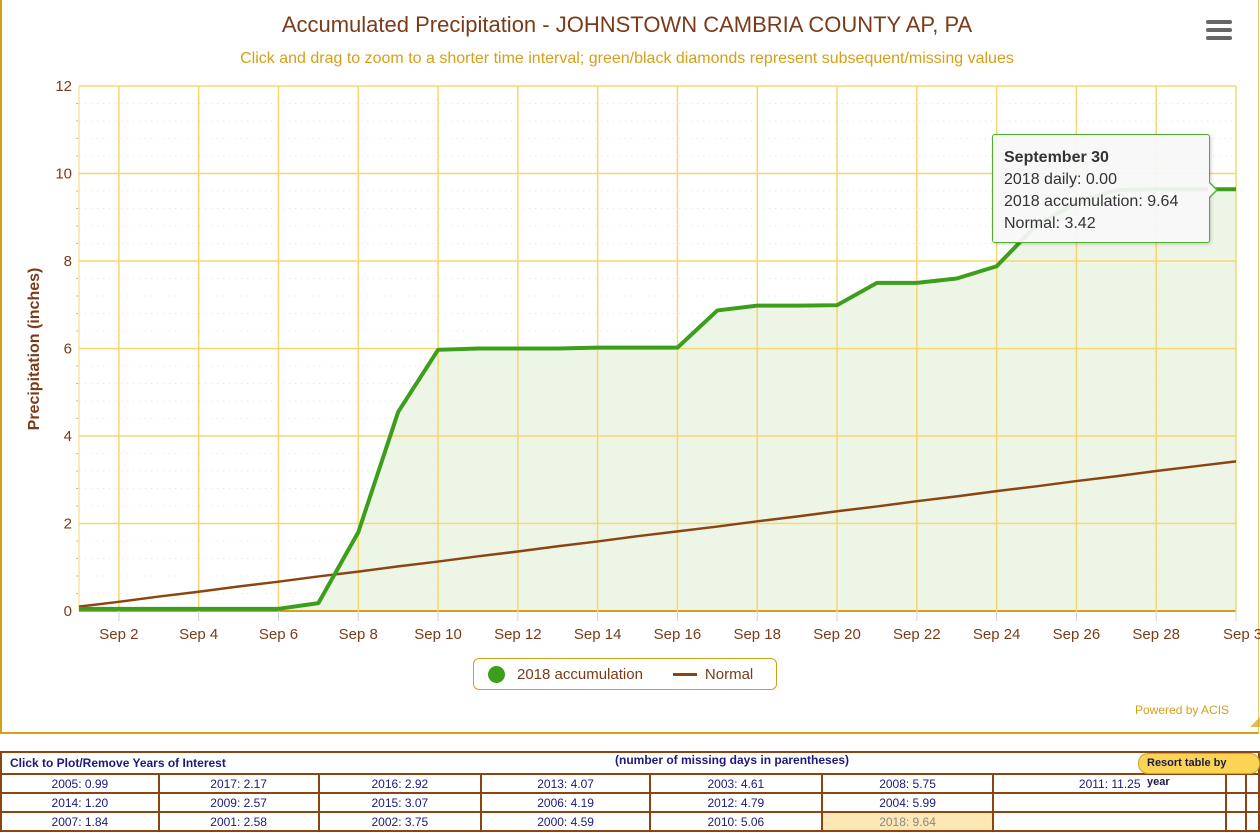 This screenshot has width=1260, height=833. Describe the element at coordinates (496, 674) in the screenshot. I see `accumulation-marker-icon` at that location.